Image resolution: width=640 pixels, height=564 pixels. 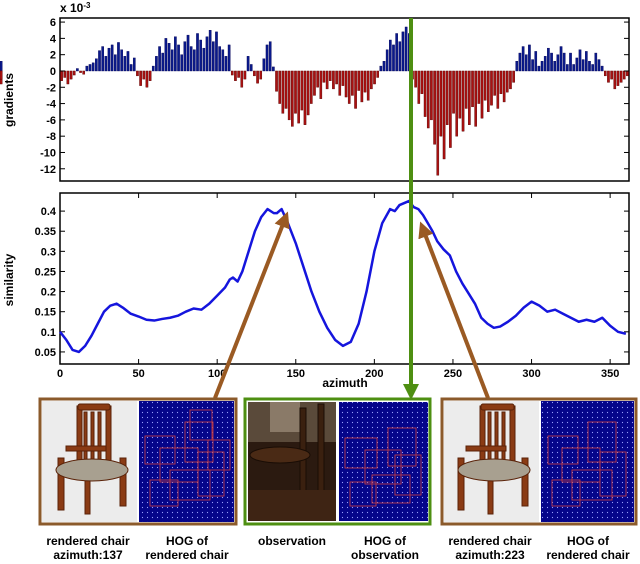 What do you see at coordinates (187, 555) in the screenshot?
I see `panel-1-hog-line2: rendered chair` at bounding box center [187, 555].